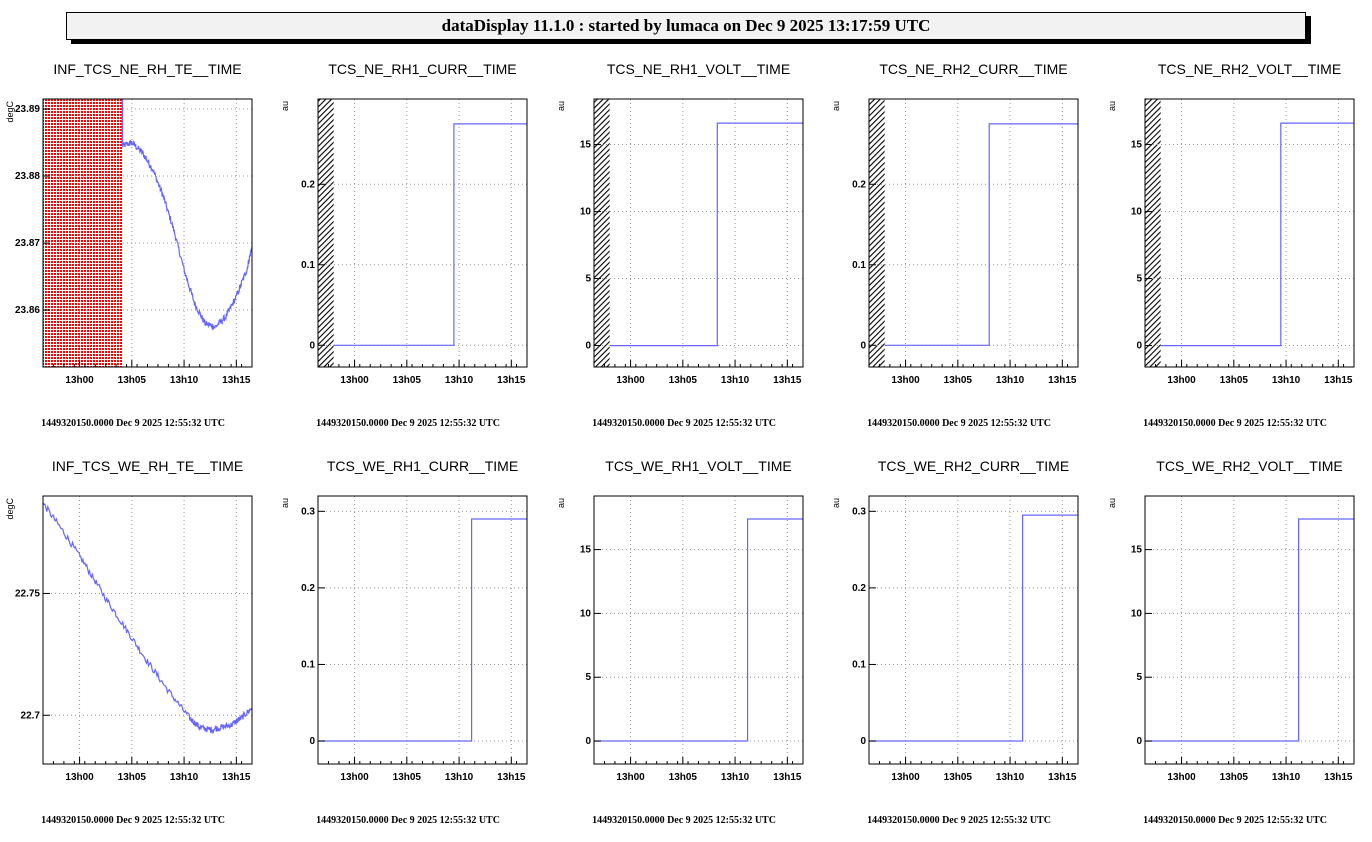 The image size is (1372, 842). What do you see at coordinates (422, 69) in the screenshot?
I see `plot-title: TCS_NE_RH1_CURR__TIME` at bounding box center [422, 69].